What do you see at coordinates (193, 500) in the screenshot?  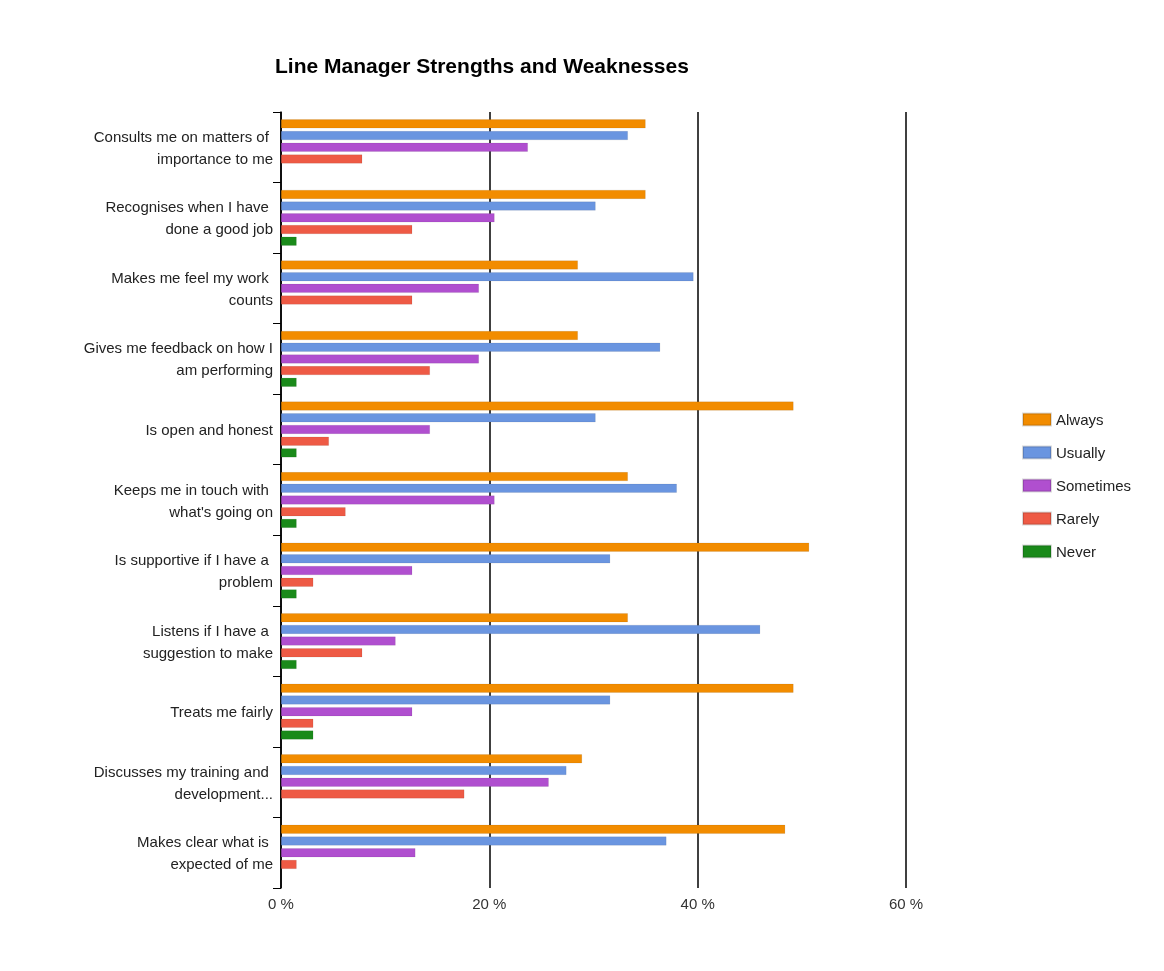 I see `y-tick-label: Keeps me in touch with what's going on` at bounding box center [193, 500].